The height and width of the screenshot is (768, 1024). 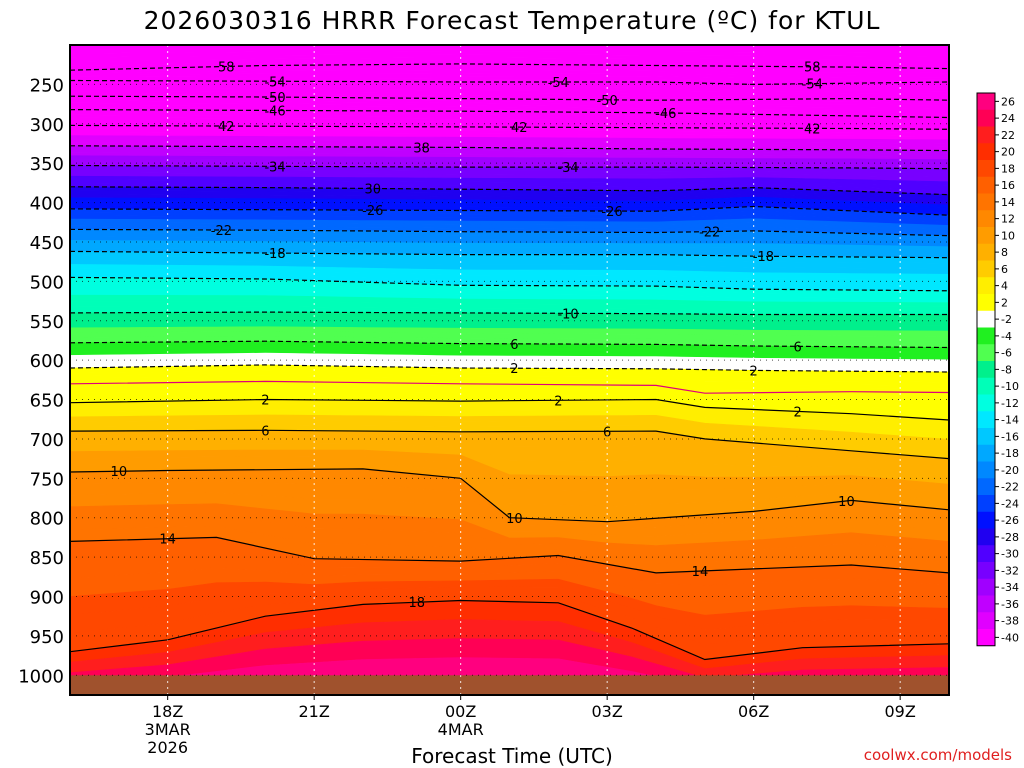 I want to click on temperature-band, so click(x=509, y=705).